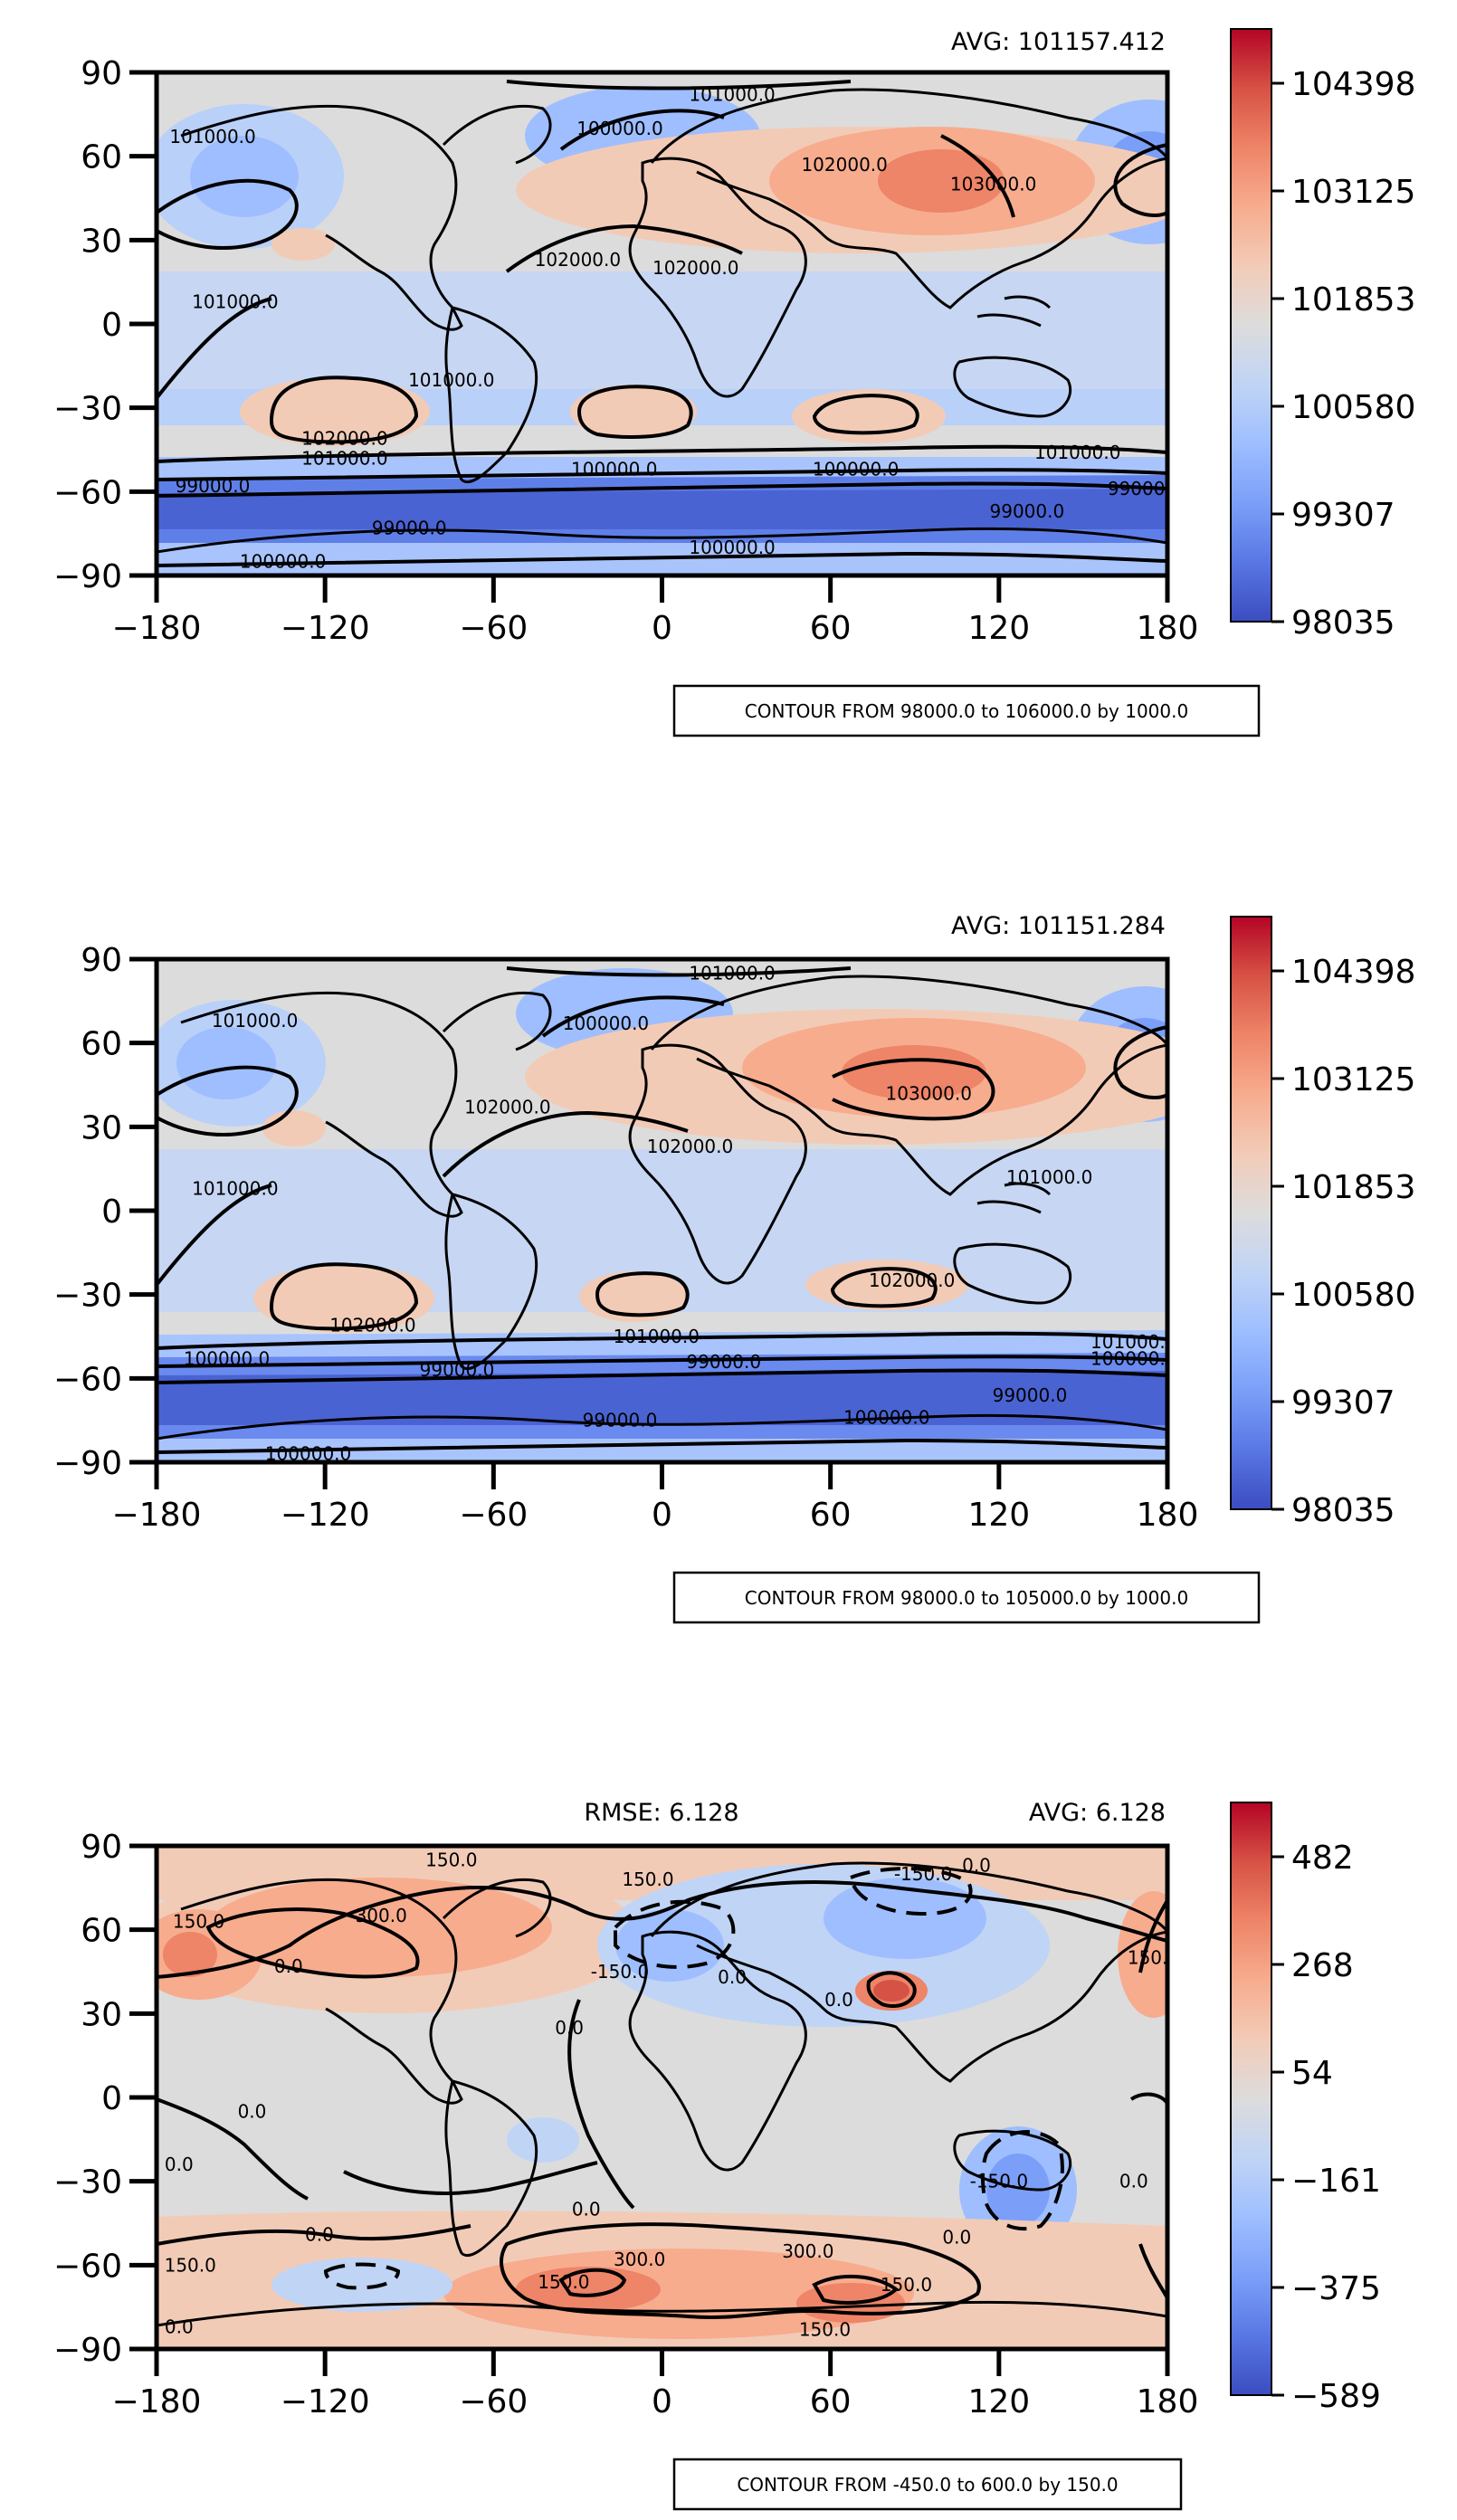 The height and width of the screenshot is (2520, 1457). Describe the element at coordinates (1058, 42) in the screenshot. I see `avg-label: AVG: 101157.412` at that location.